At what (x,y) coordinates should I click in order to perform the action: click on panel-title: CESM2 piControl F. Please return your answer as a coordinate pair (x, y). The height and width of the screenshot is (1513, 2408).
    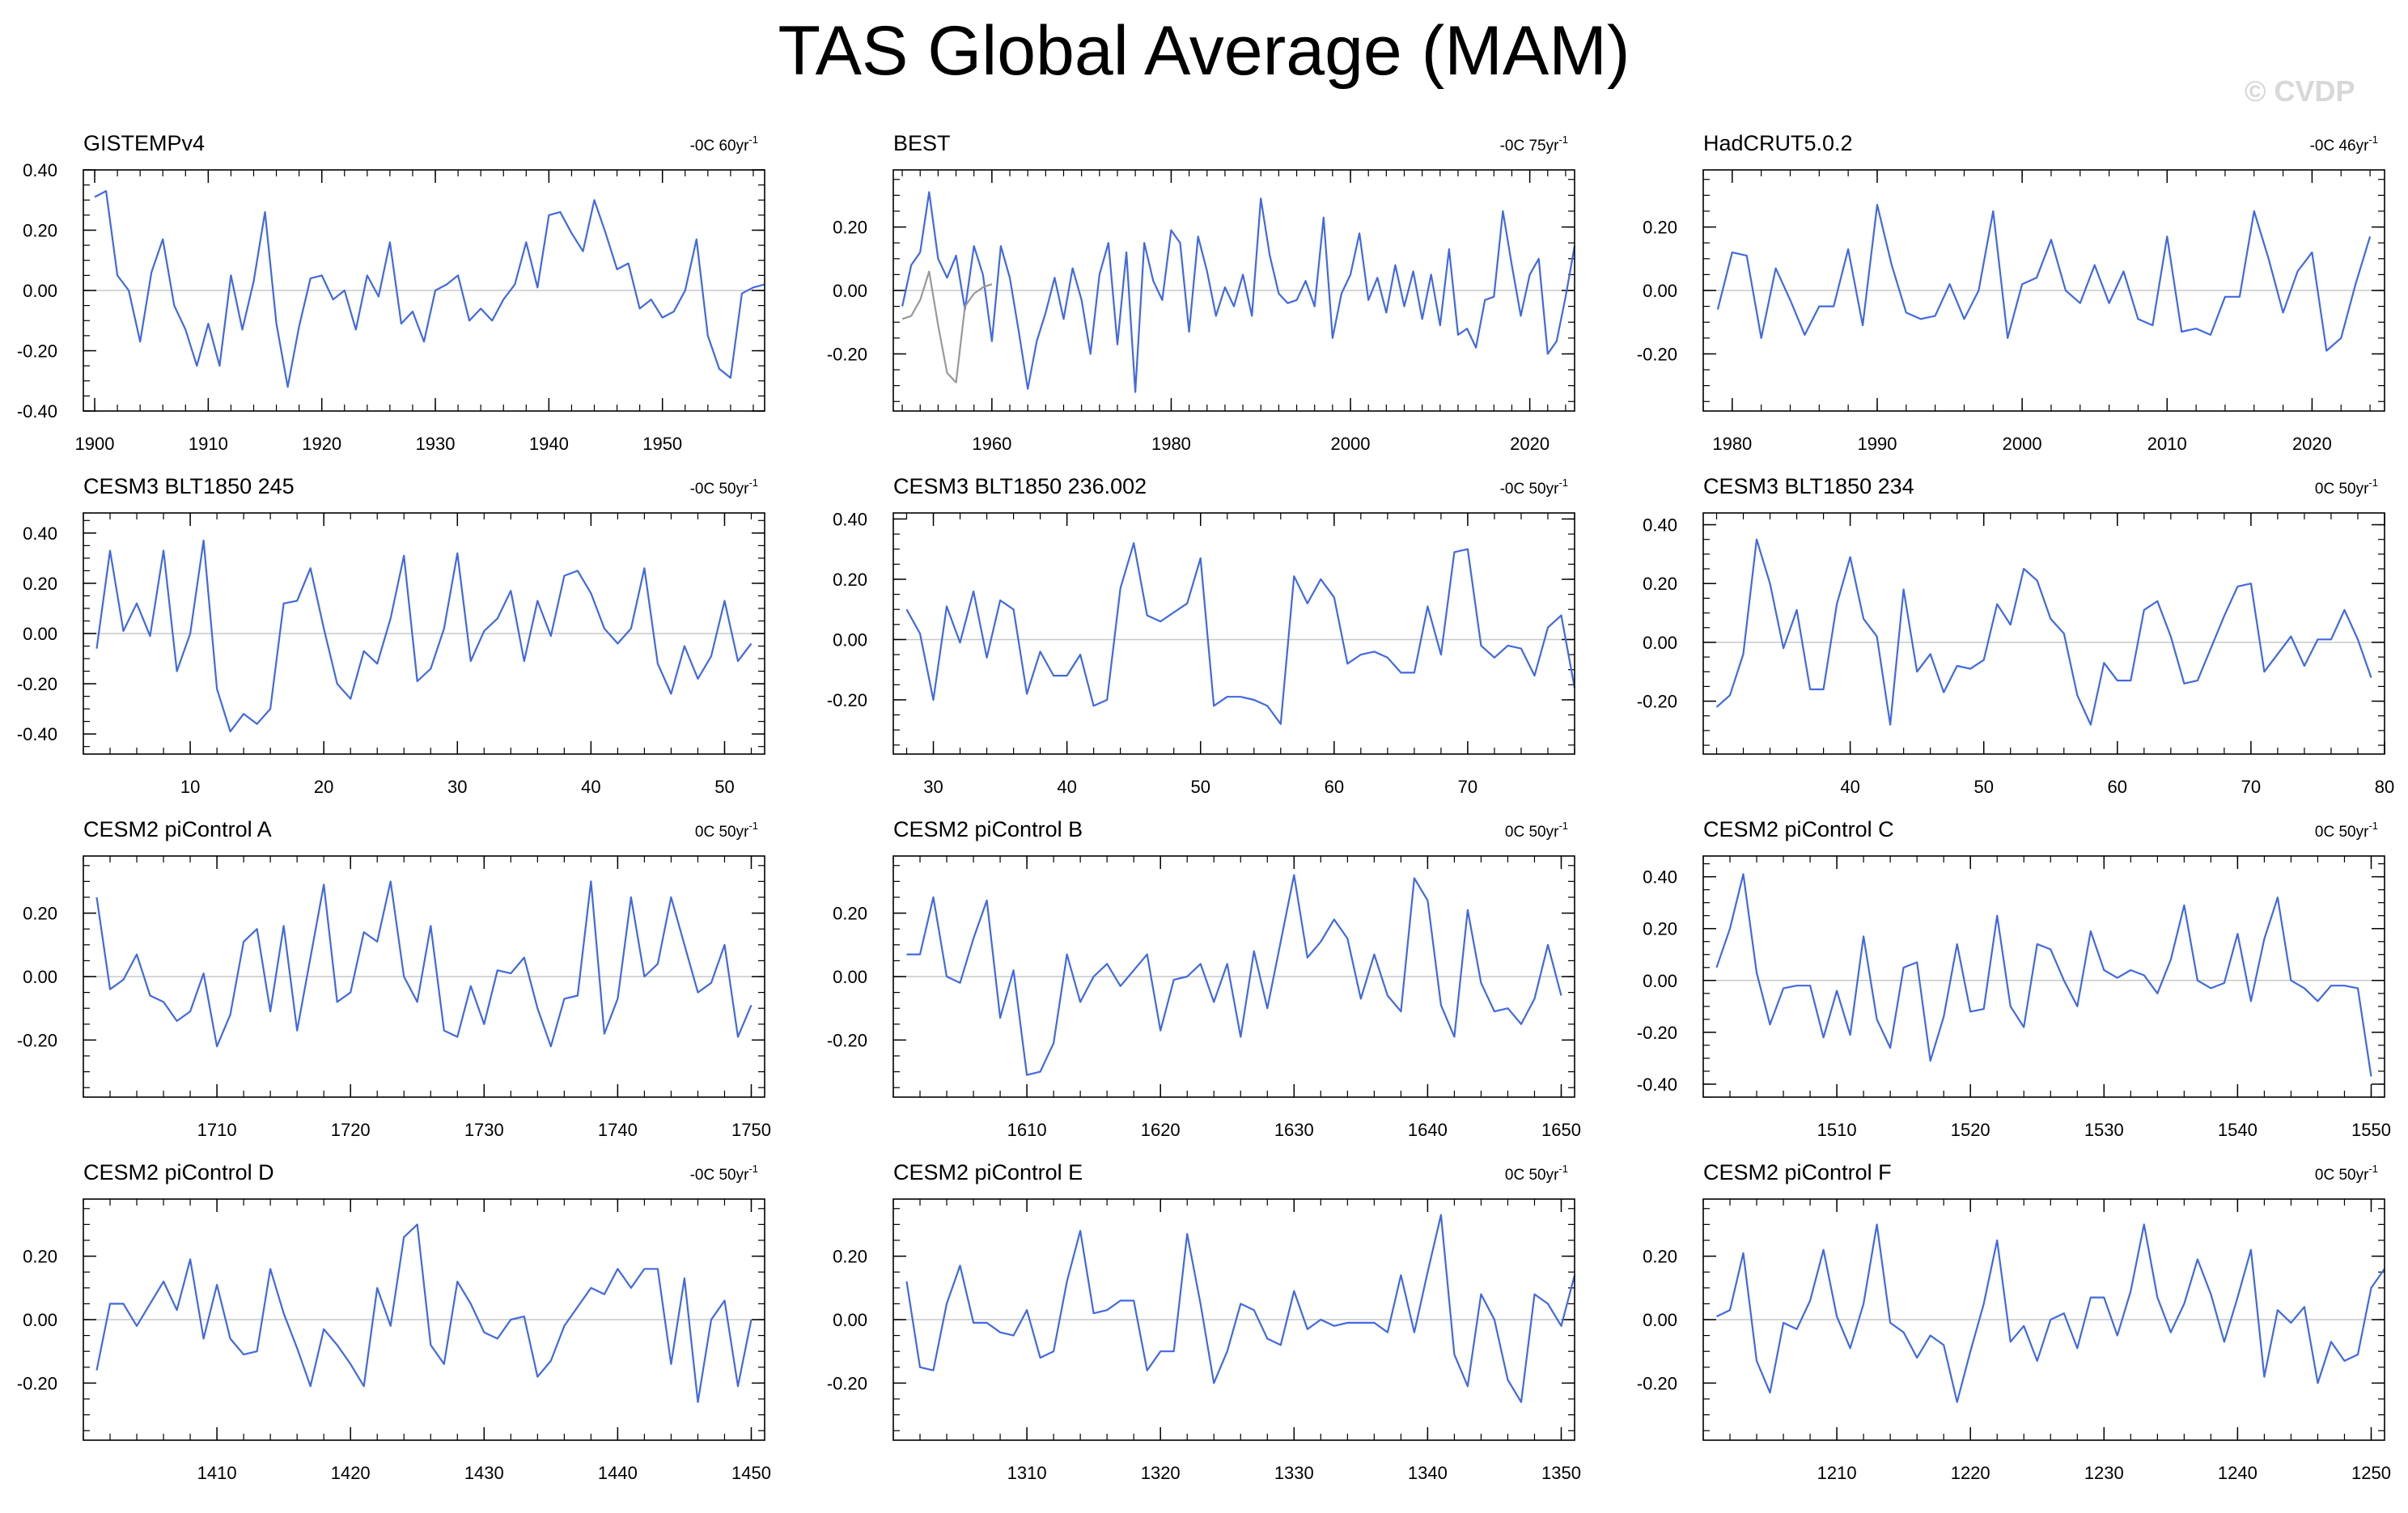
    Looking at the image, I should click on (1797, 1172).